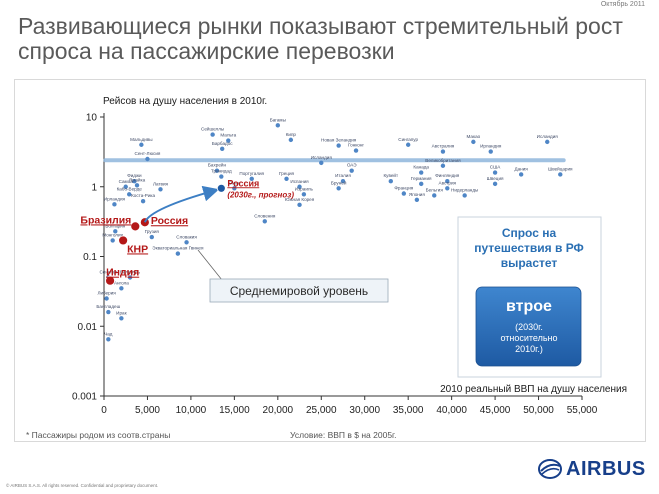  Describe the element at coordinates (447, 175) in the screenshot. I see `point-label: Финляндия` at that location.